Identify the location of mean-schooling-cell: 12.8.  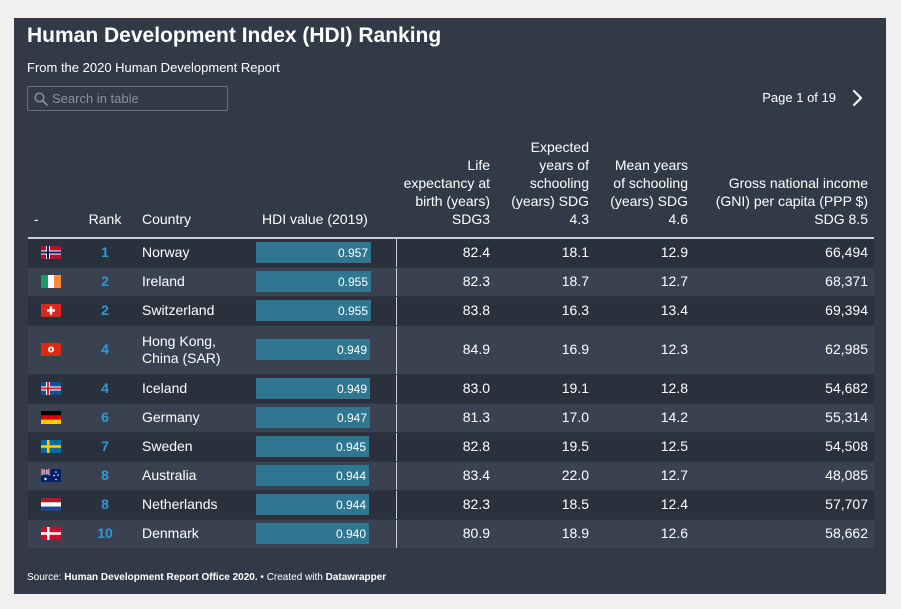
(644, 389).